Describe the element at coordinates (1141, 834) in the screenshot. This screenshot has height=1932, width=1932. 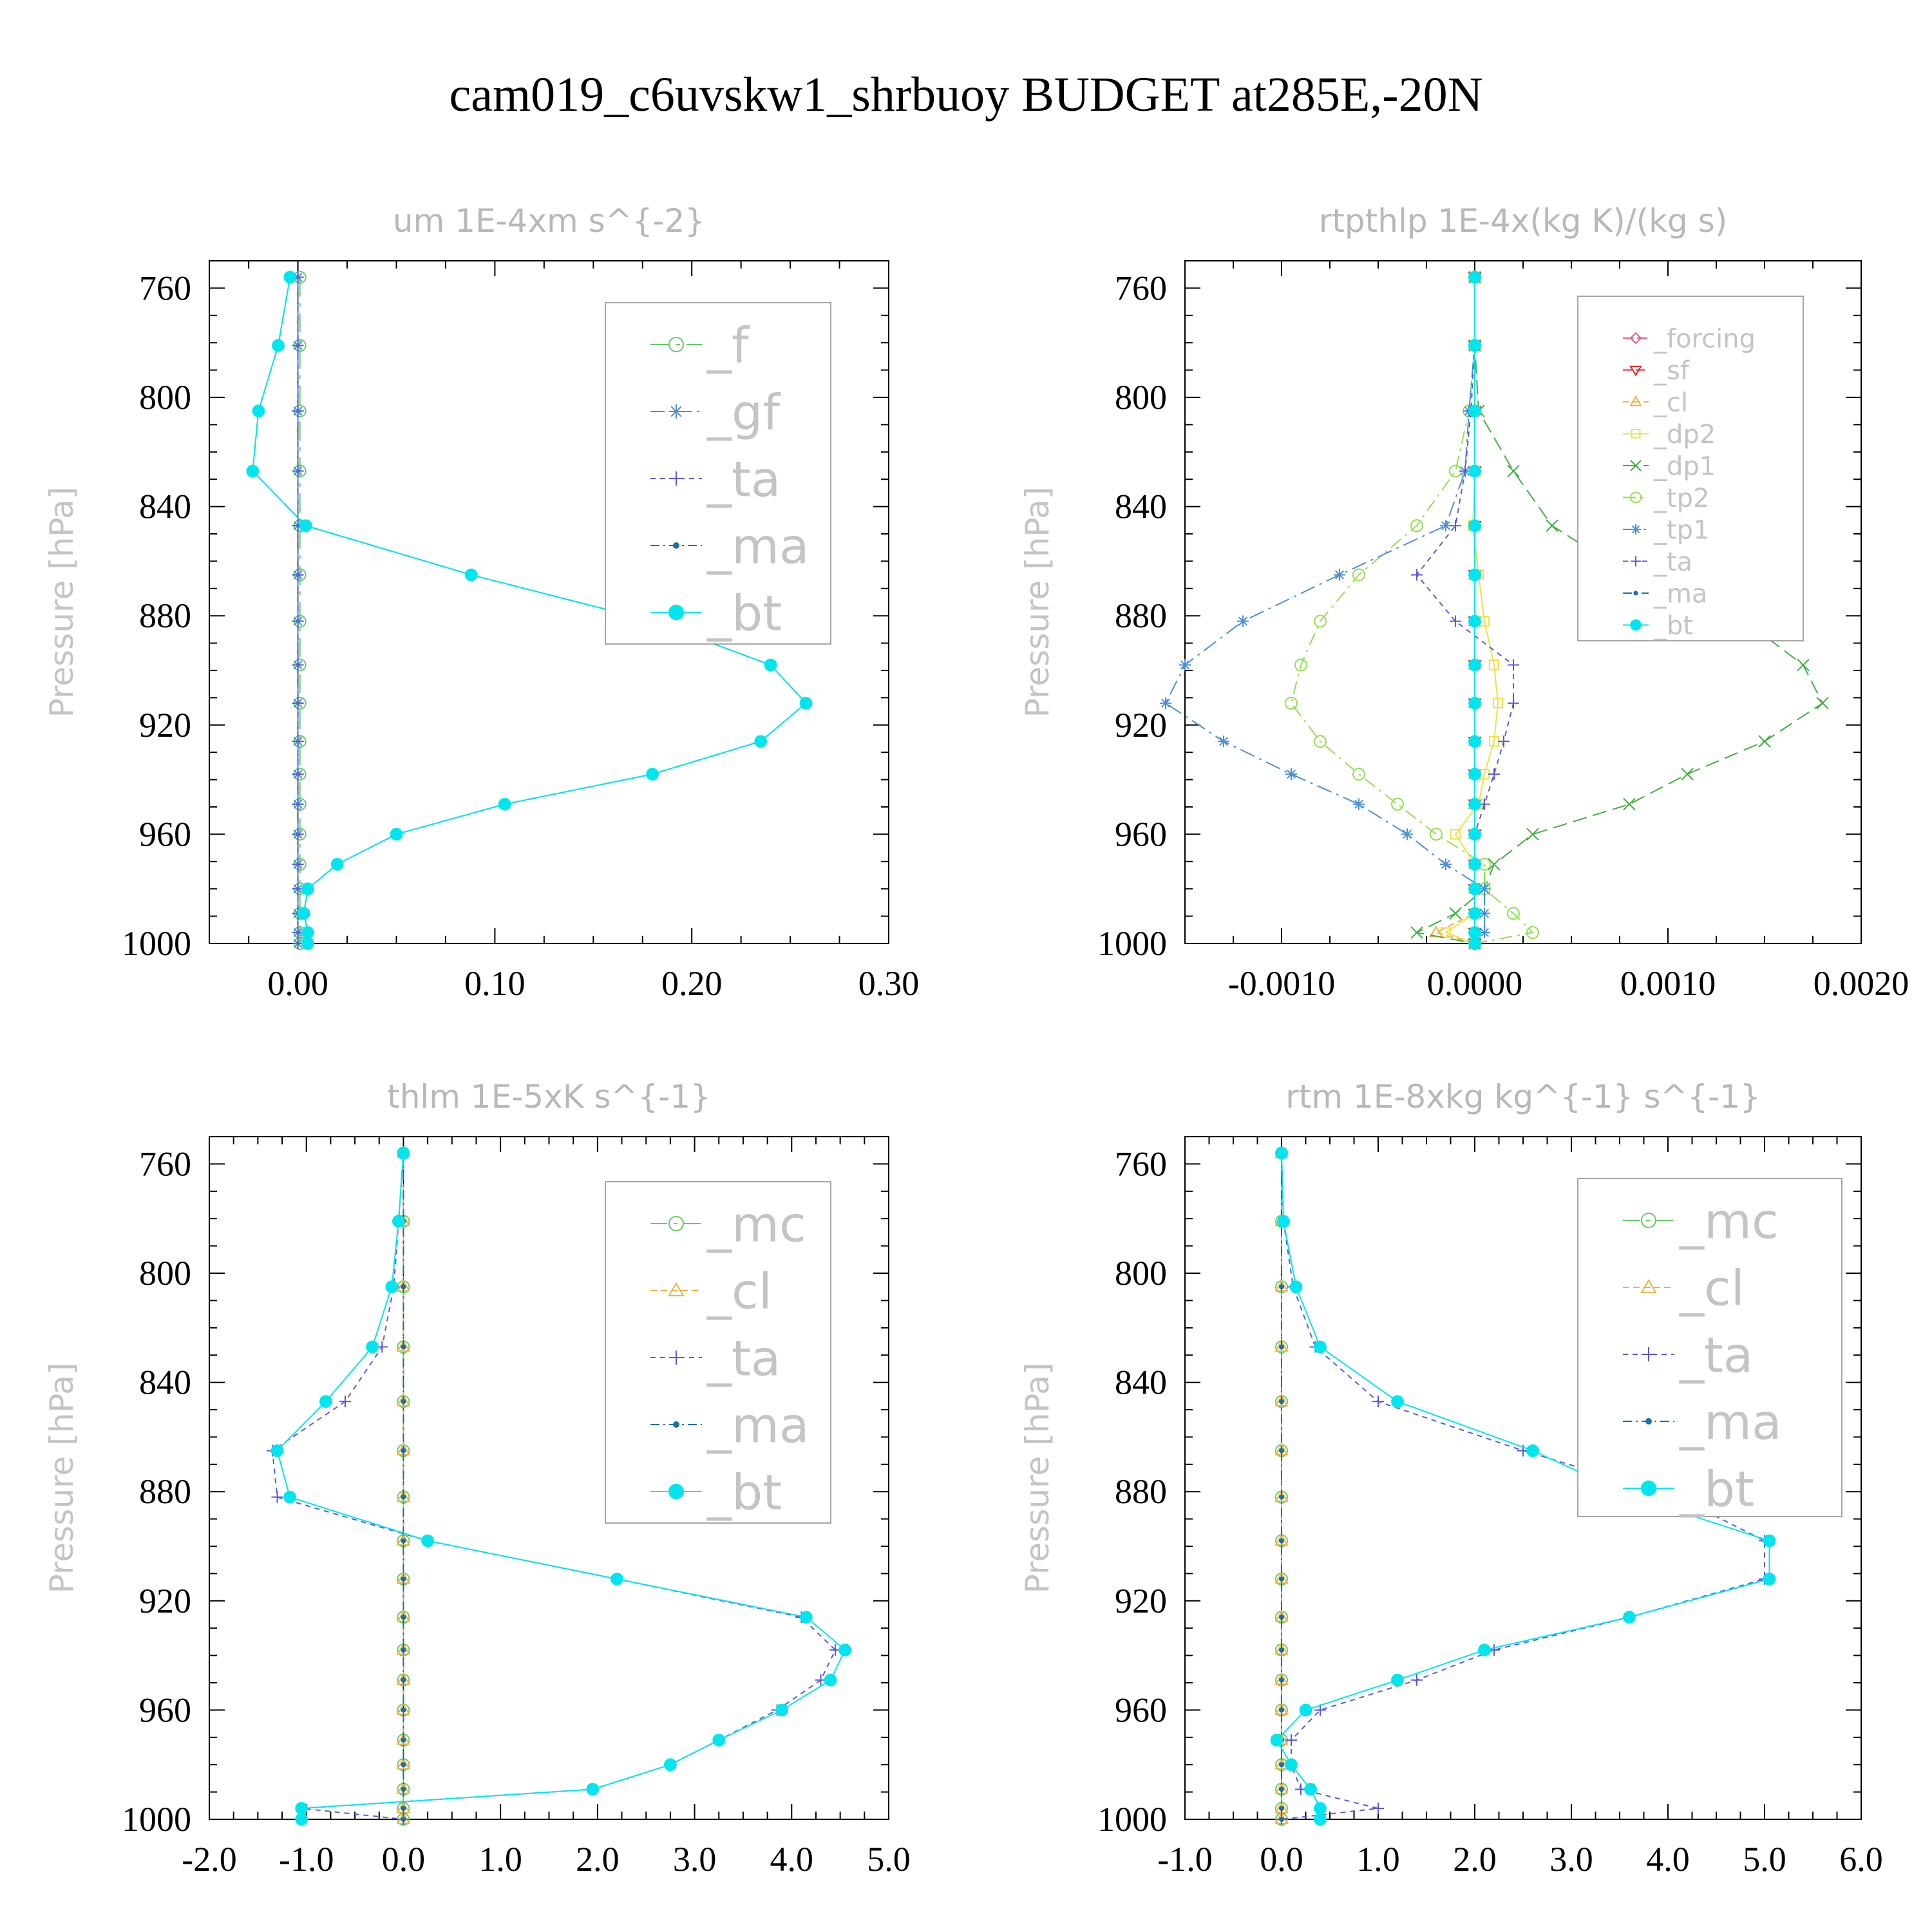
I see `y-tick-label: 960` at that location.